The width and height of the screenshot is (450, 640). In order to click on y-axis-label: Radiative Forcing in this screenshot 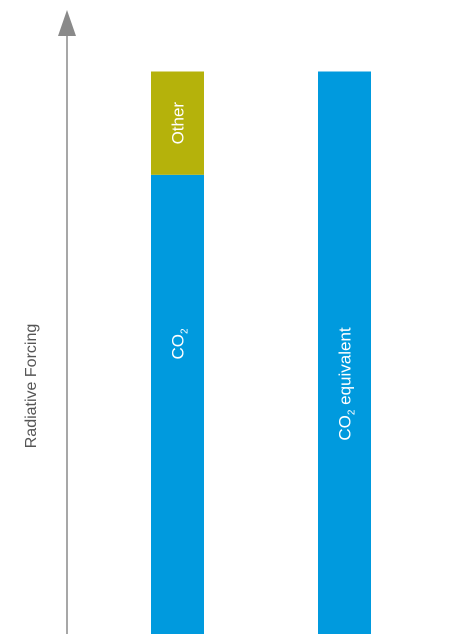, I will do `click(31, 386)`.